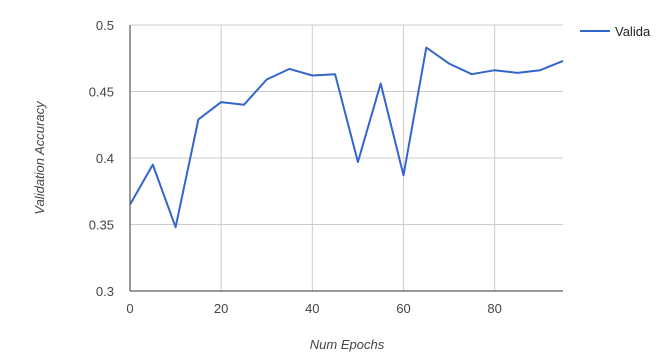 The width and height of the screenshot is (656, 354). Describe the element at coordinates (221, 308) in the screenshot. I see `x-tick-label: 20` at that location.